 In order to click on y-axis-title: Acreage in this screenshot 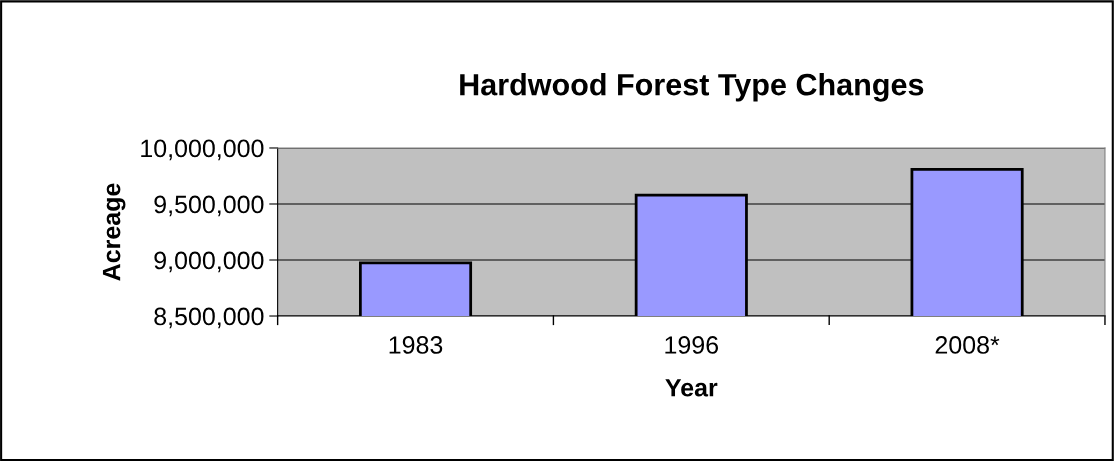, I will do `click(114, 232)`.